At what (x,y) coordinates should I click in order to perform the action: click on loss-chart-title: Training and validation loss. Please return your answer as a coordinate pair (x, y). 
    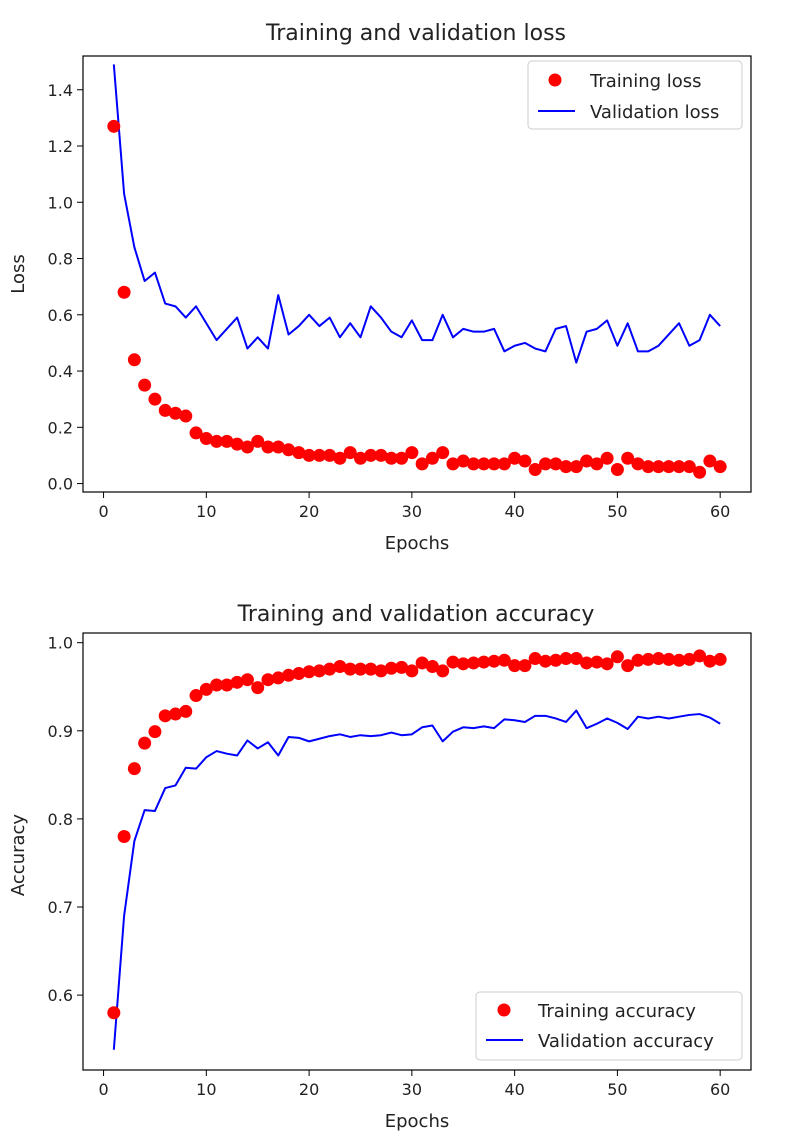
    Looking at the image, I should click on (415, 33).